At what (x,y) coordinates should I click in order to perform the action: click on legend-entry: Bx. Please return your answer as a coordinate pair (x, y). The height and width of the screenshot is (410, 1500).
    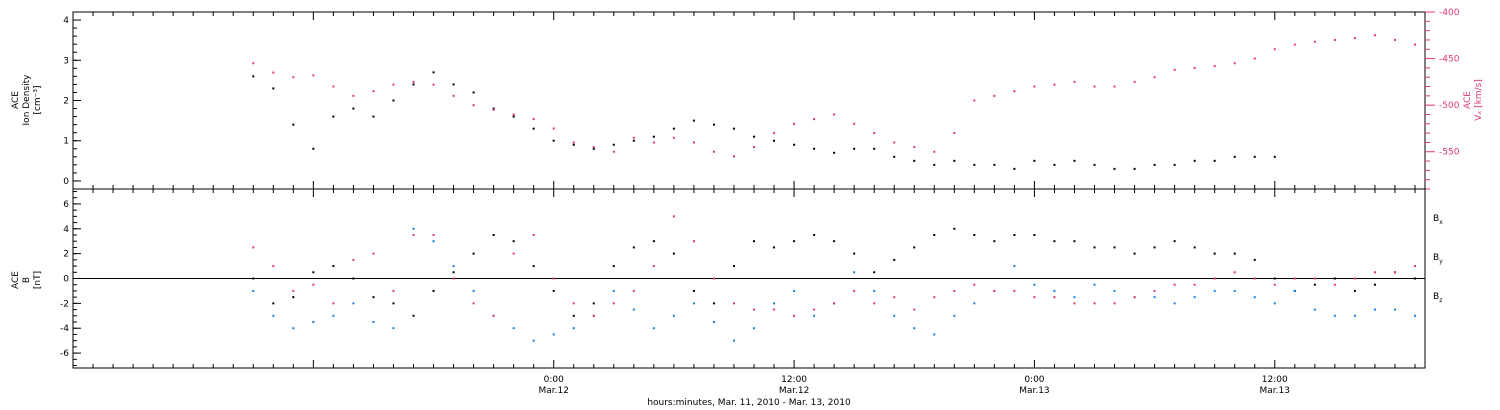
    Looking at the image, I should click on (1438, 220).